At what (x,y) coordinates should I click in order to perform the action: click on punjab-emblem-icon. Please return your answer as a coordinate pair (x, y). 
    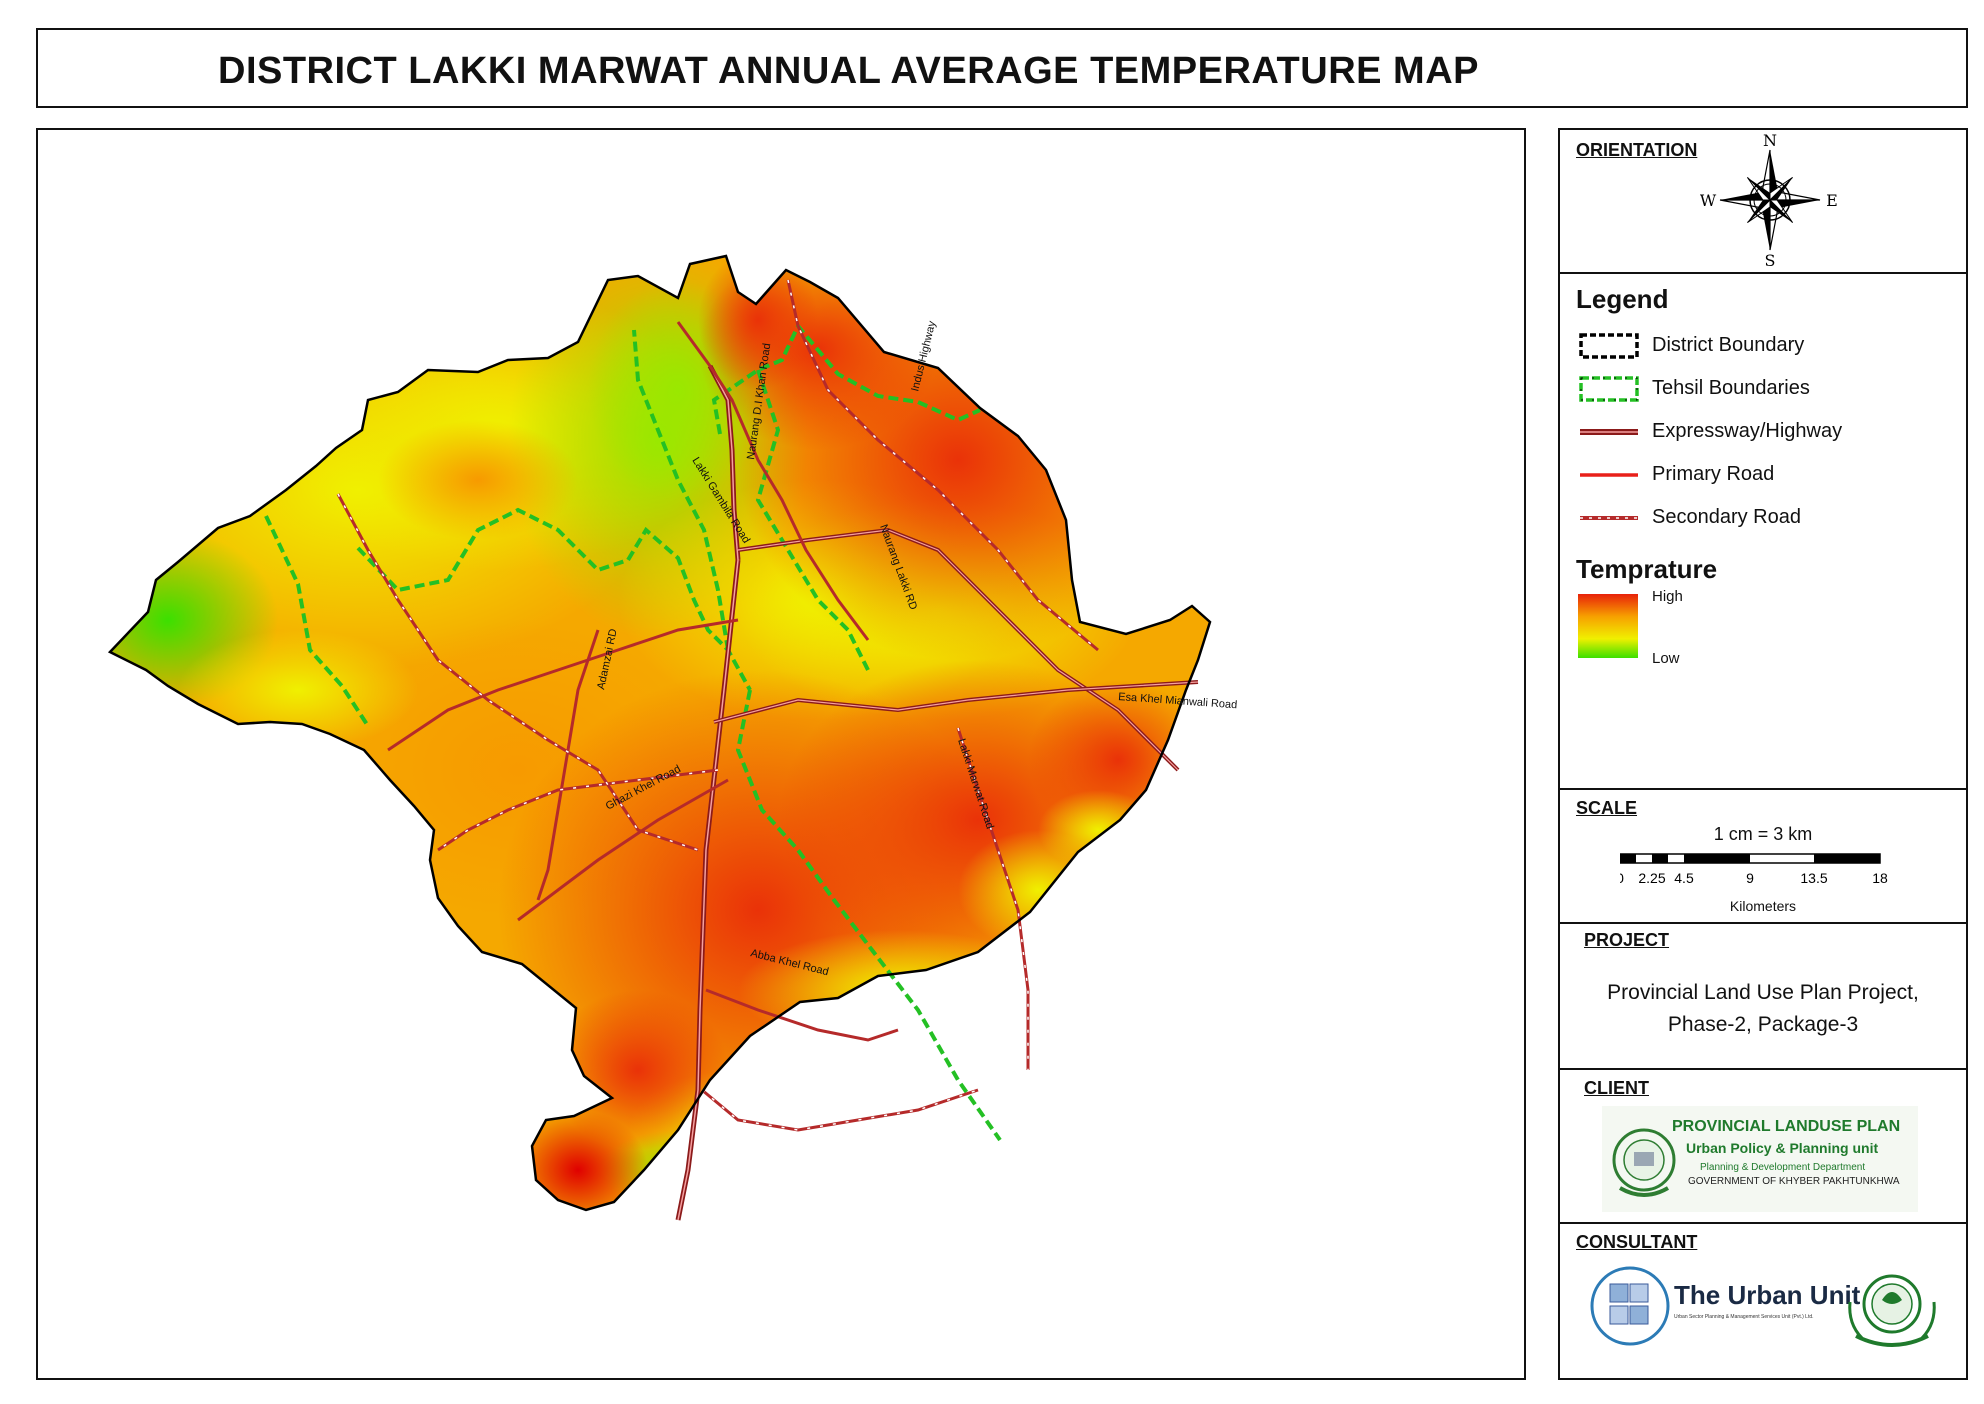
    Looking at the image, I should click on (1892, 1310).